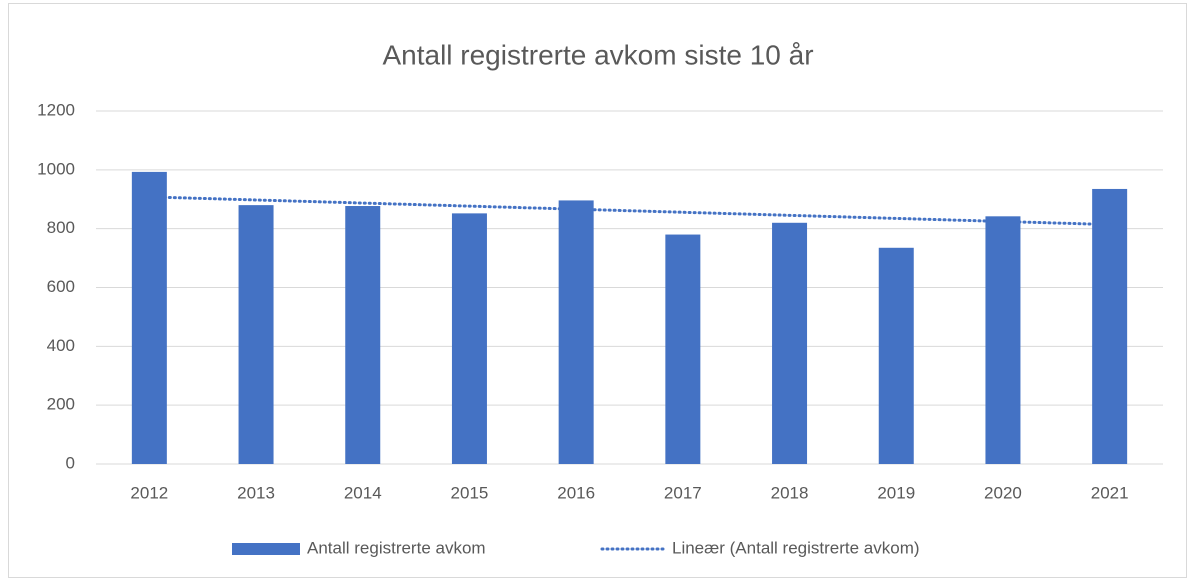 Image resolution: width=1196 pixels, height=580 pixels. I want to click on y-tick-label: 0, so click(70, 462).